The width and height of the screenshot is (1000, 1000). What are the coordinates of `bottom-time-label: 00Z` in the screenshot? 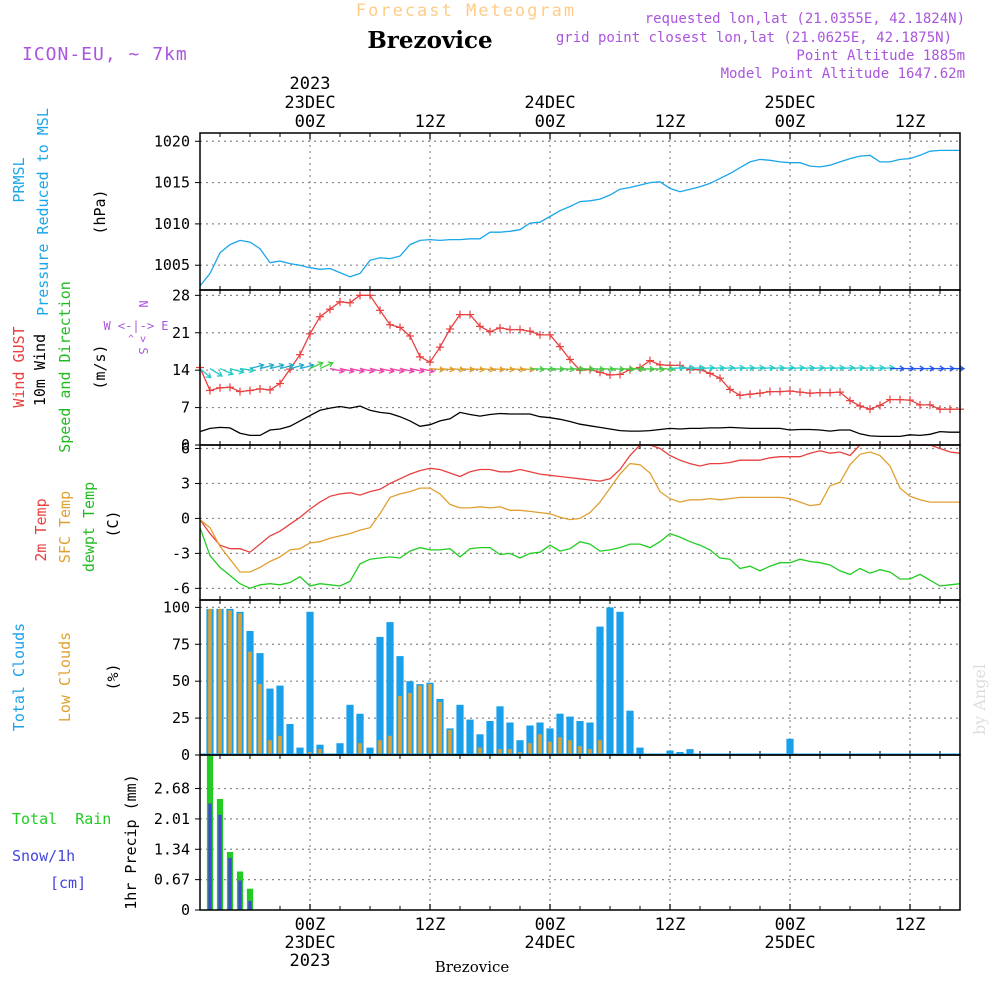 It's located at (310, 925).